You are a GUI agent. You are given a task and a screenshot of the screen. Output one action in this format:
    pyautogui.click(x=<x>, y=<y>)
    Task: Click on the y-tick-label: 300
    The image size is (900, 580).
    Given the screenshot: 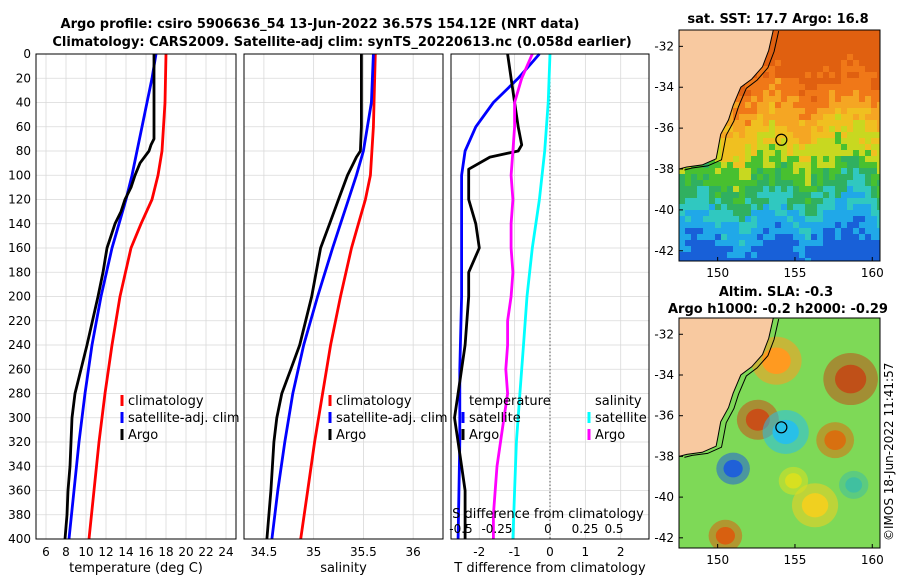 What is the action you would take?
    pyautogui.click(x=19, y=418)
    